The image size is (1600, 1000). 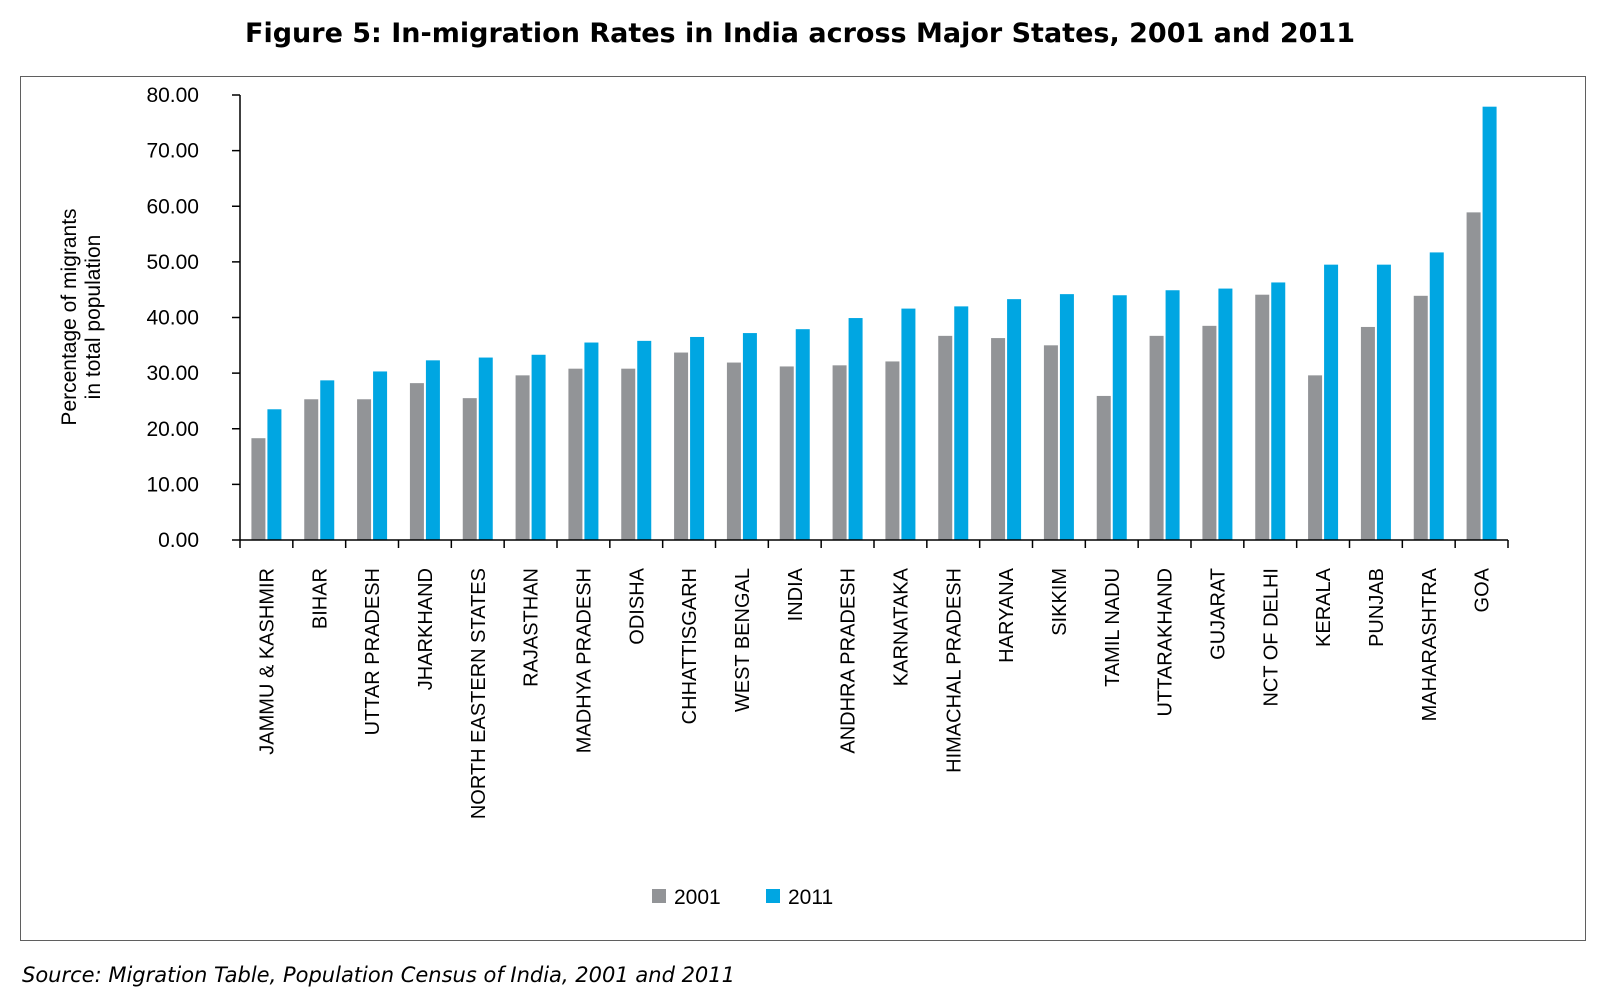 I want to click on x-category-label: CHHATTISGARH, so click(x=690, y=646).